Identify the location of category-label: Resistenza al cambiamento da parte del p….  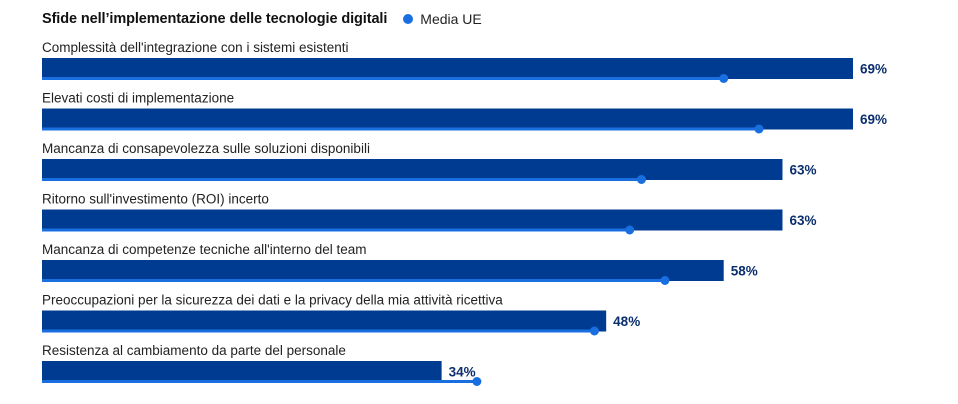
(194, 350).